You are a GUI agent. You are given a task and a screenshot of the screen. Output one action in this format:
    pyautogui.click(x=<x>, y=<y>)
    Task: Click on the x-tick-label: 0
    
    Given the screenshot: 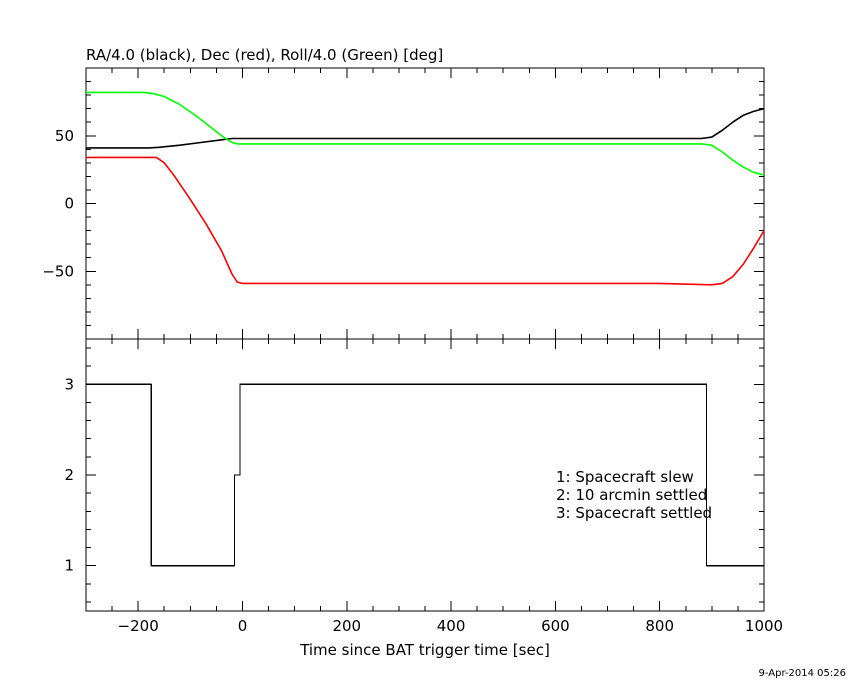 What is the action you would take?
    pyautogui.click(x=243, y=626)
    